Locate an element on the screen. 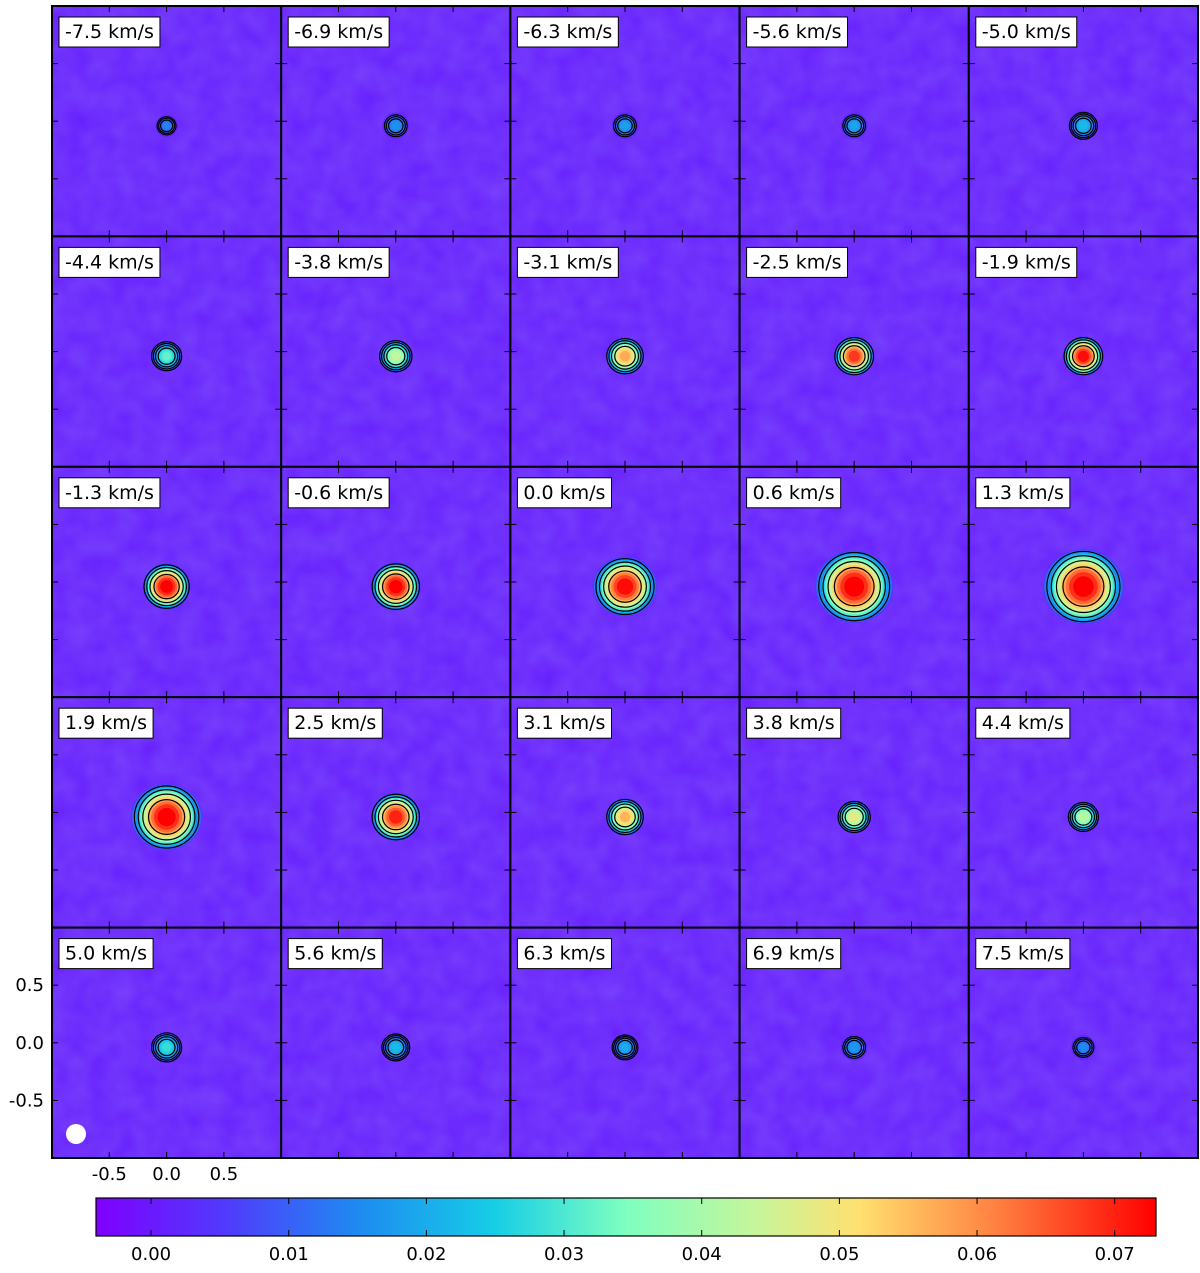  colorbar-tick-label: 0.02 is located at coordinates (426, 1254).